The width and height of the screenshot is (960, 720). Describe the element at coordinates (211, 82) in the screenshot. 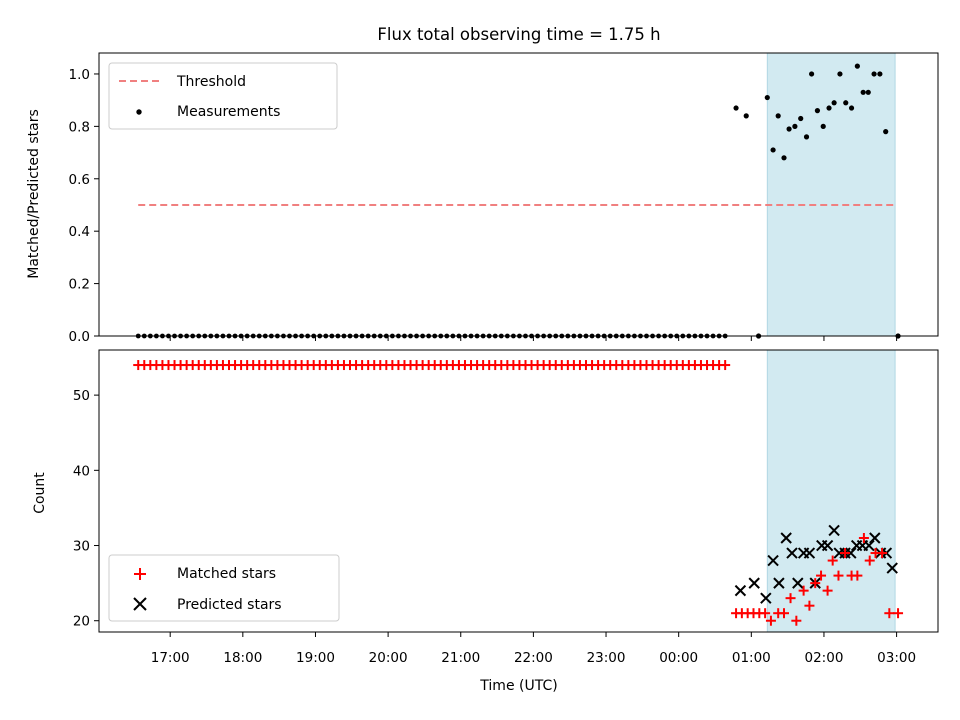

I see `legend-threshold-label: Threshold` at that location.